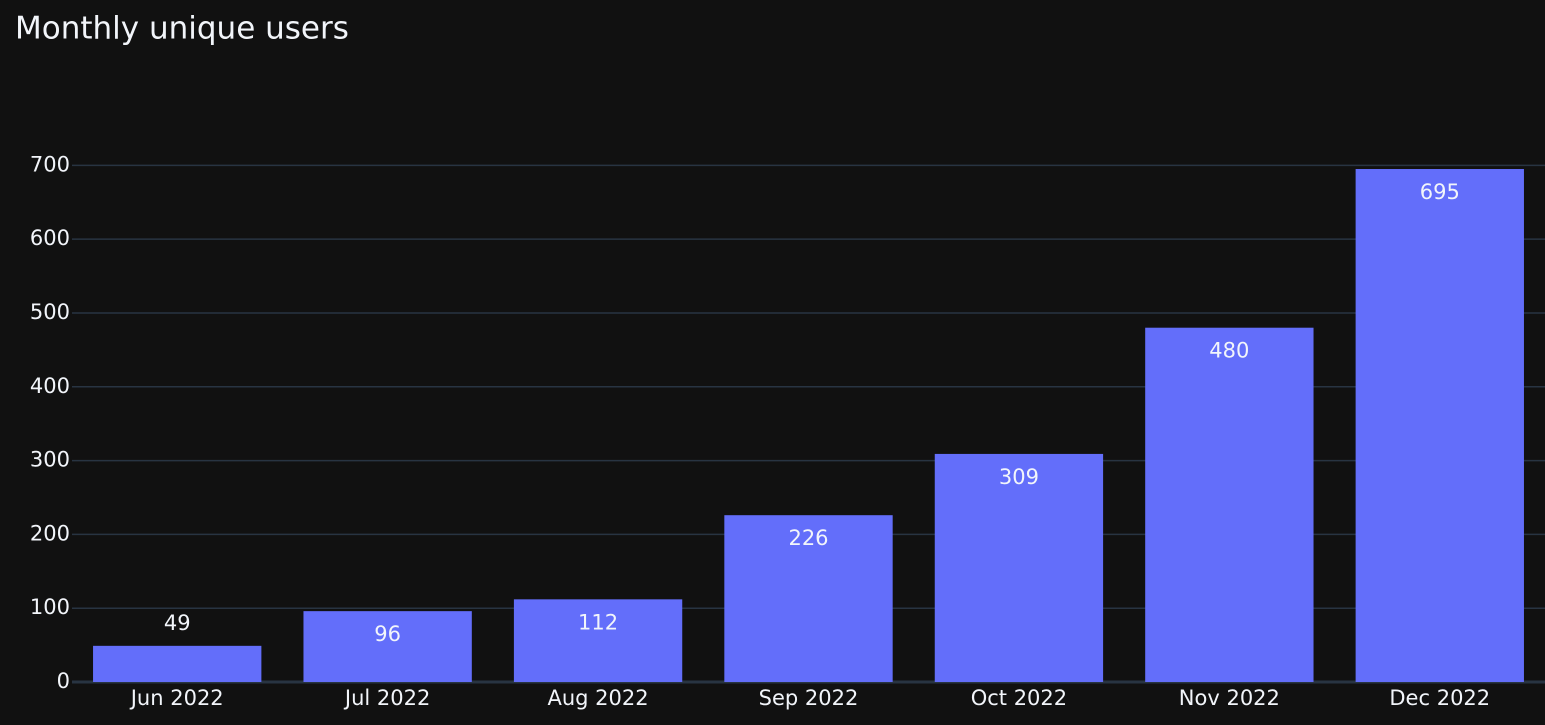 The width and height of the screenshot is (1545, 725). Describe the element at coordinates (808, 538) in the screenshot. I see `data-label: 226` at that location.